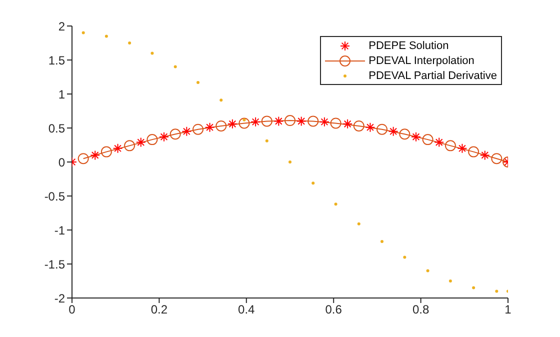  I want to click on y-tick-label: -1, so click(60, 230).